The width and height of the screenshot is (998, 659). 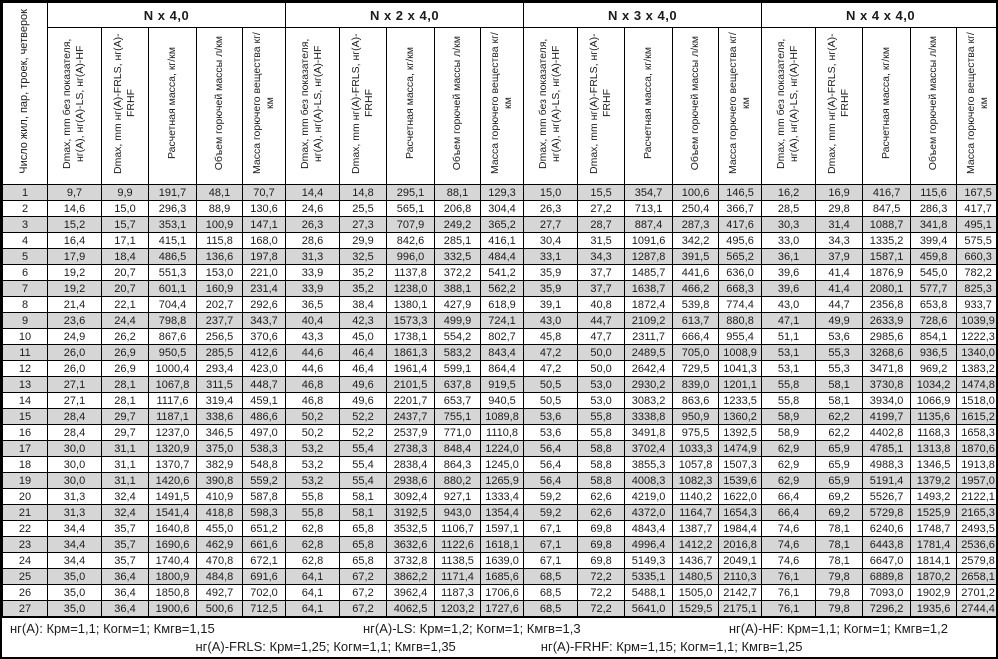 What do you see at coordinates (411, 288) in the screenshot?
I see `data-cell: 1238,0` at bounding box center [411, 288].